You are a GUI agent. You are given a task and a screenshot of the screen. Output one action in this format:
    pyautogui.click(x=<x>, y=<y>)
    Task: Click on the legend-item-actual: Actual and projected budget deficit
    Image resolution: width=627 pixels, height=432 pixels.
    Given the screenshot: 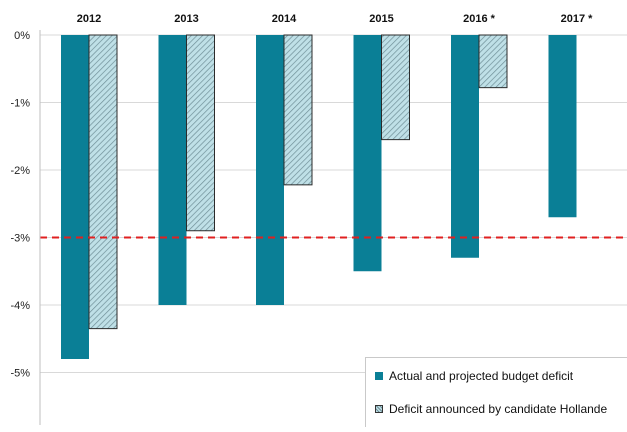 What is the action you would take?
    pyautogui.click(x=474, y=376)
    